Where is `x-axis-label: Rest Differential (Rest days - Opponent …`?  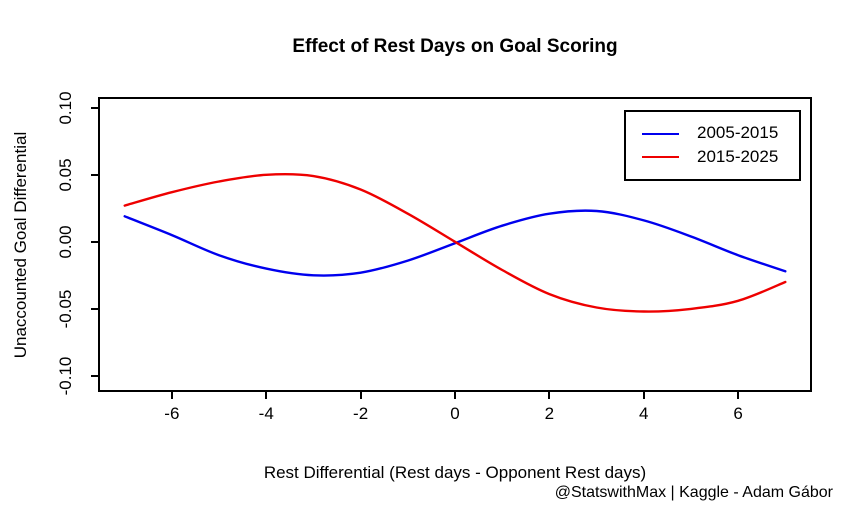
x-axis-label: Rest Differential (Rest days - Opponent … is located at coordinates (455, 472).